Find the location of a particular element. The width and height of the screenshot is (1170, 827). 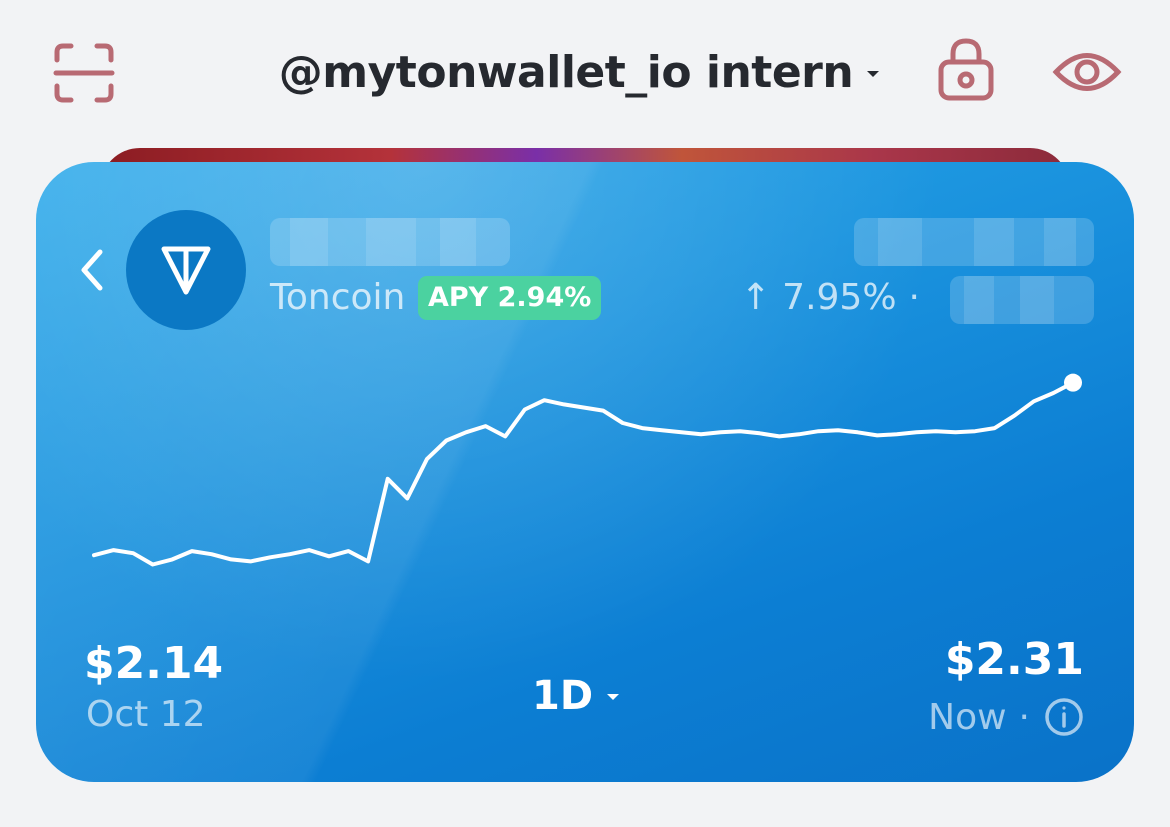

end-price: $2.31 is located at coordinates (1014, 659).